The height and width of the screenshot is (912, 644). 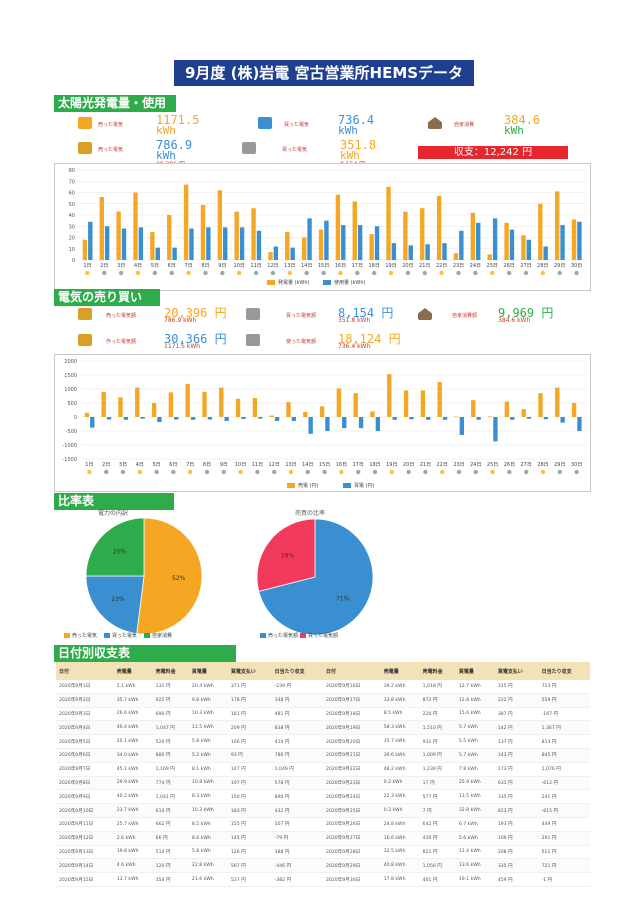 I want to click on table-cell: 26.6 kWh, so click(x=133, y=714).